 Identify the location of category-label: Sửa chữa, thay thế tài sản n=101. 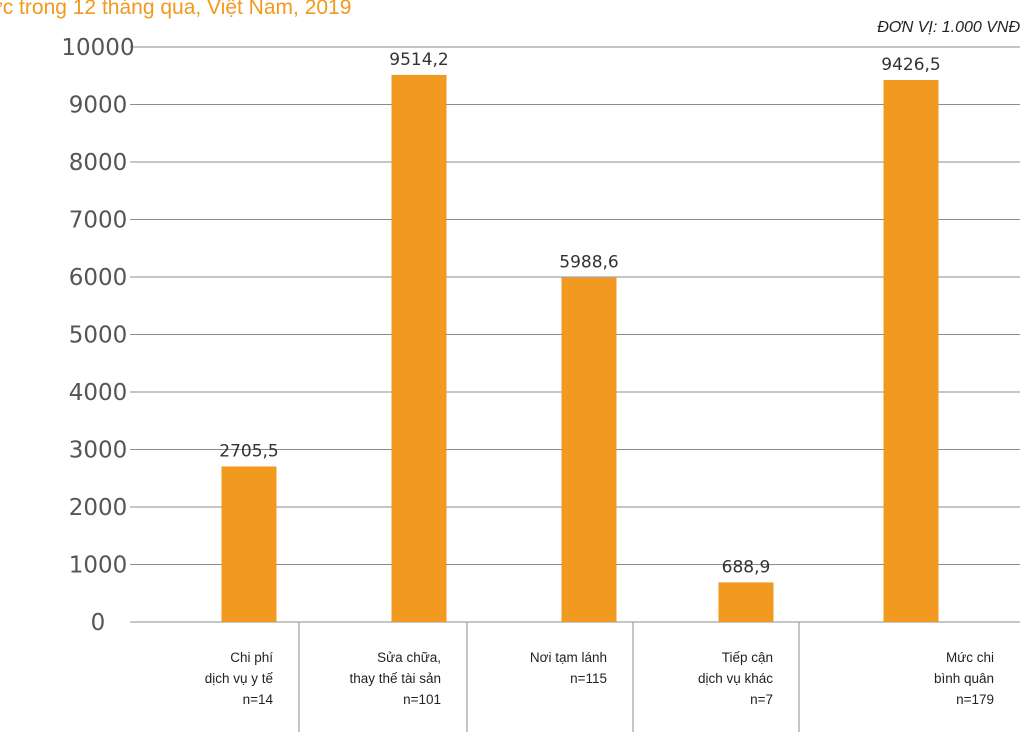
(395, 678).